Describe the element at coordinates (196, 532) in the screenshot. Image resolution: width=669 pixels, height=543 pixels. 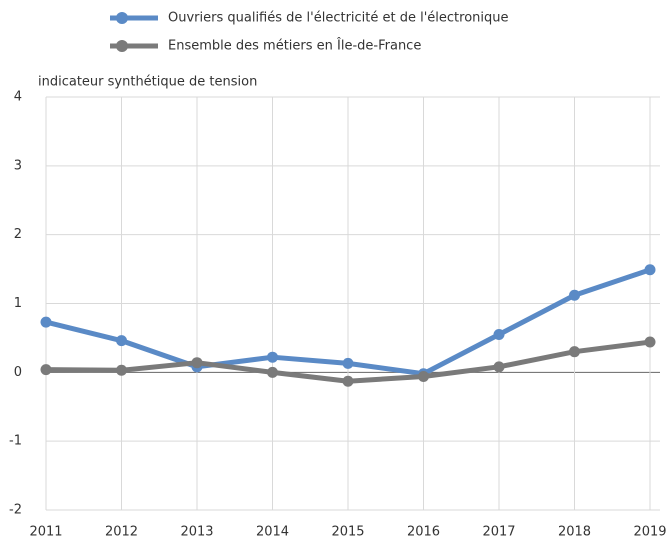
I see `x-tick-label: 2013` at that location.